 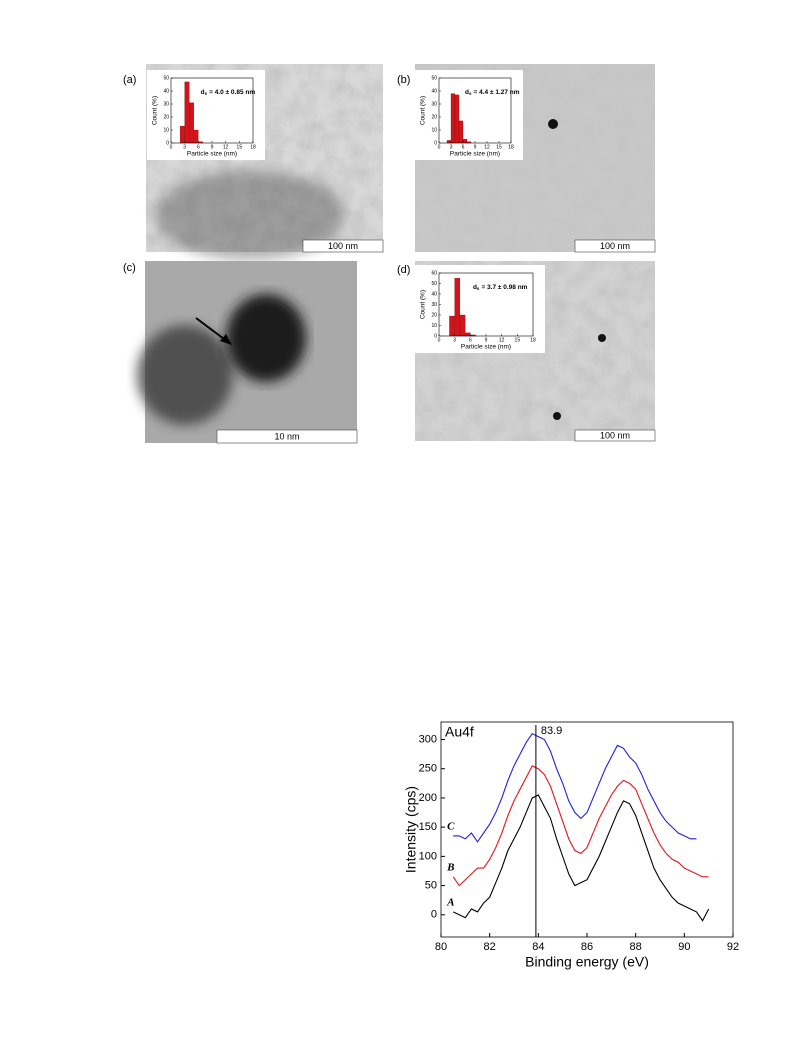 What do you see at coordinates (403, 80) in the screenshot?
I see `panel-label: (b)` at bounding box center [403, 80].